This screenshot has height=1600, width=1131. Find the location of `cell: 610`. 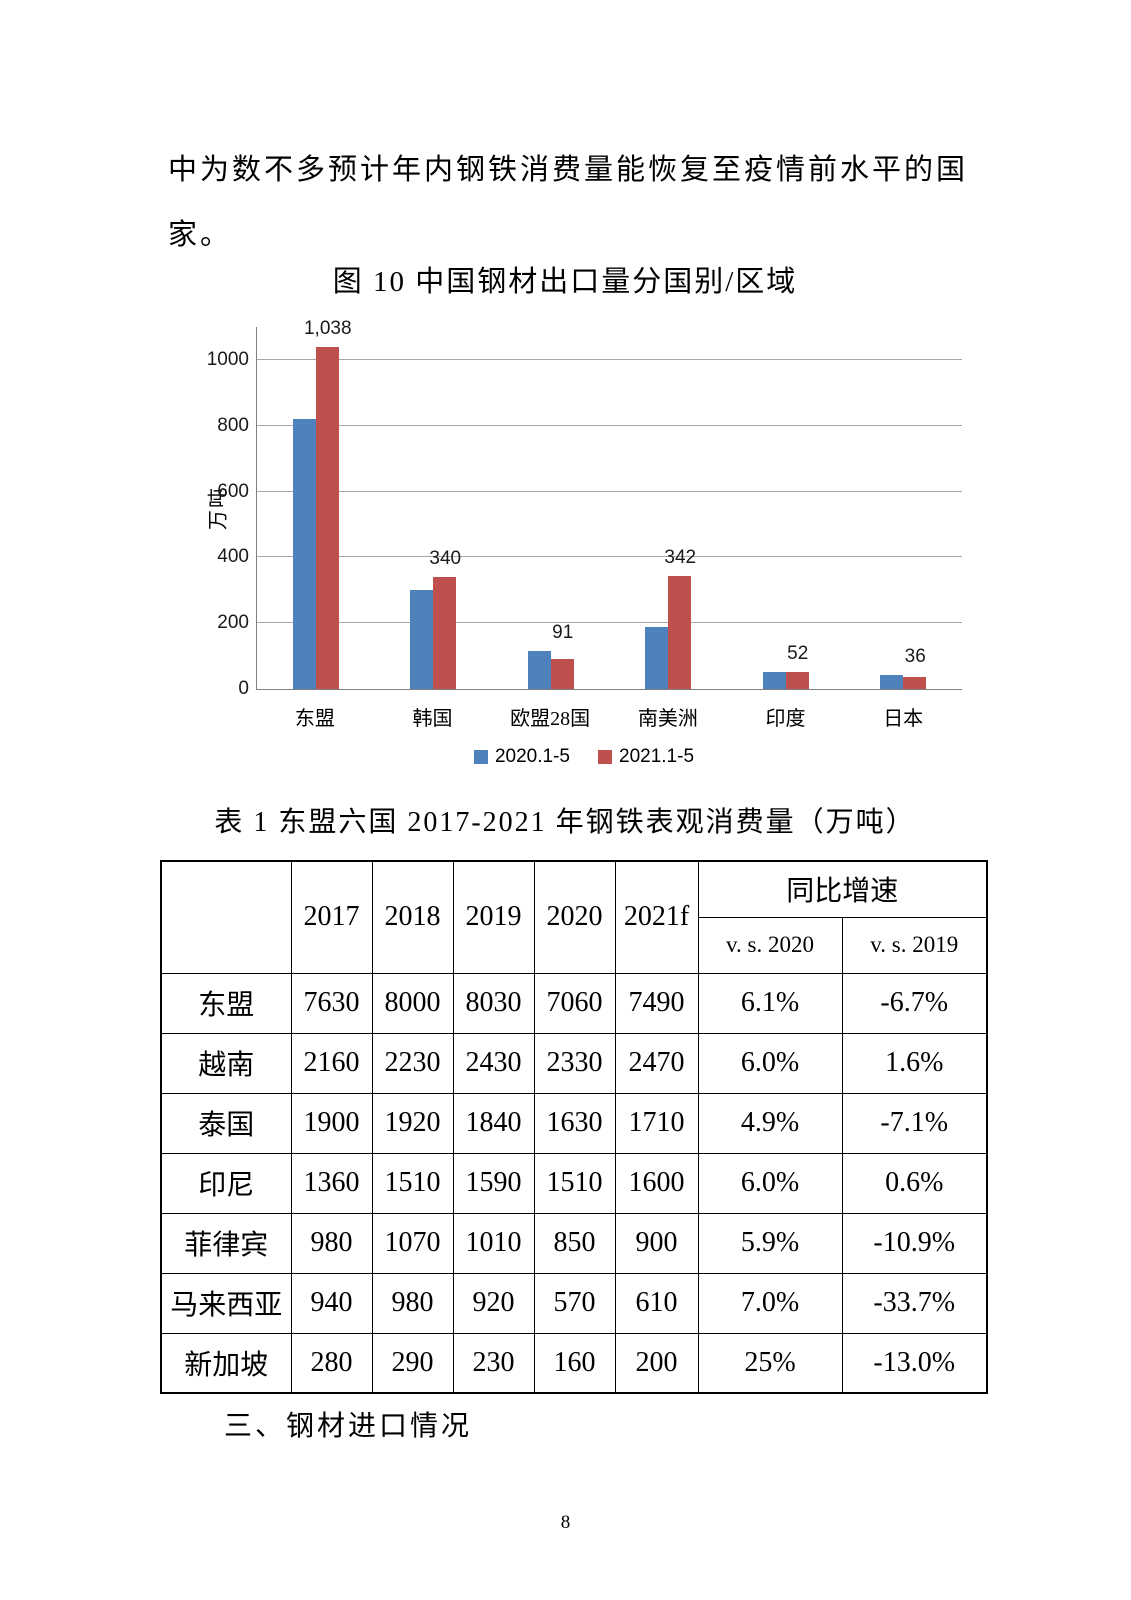

cell: 610 is located at coordinates (656, 1303).